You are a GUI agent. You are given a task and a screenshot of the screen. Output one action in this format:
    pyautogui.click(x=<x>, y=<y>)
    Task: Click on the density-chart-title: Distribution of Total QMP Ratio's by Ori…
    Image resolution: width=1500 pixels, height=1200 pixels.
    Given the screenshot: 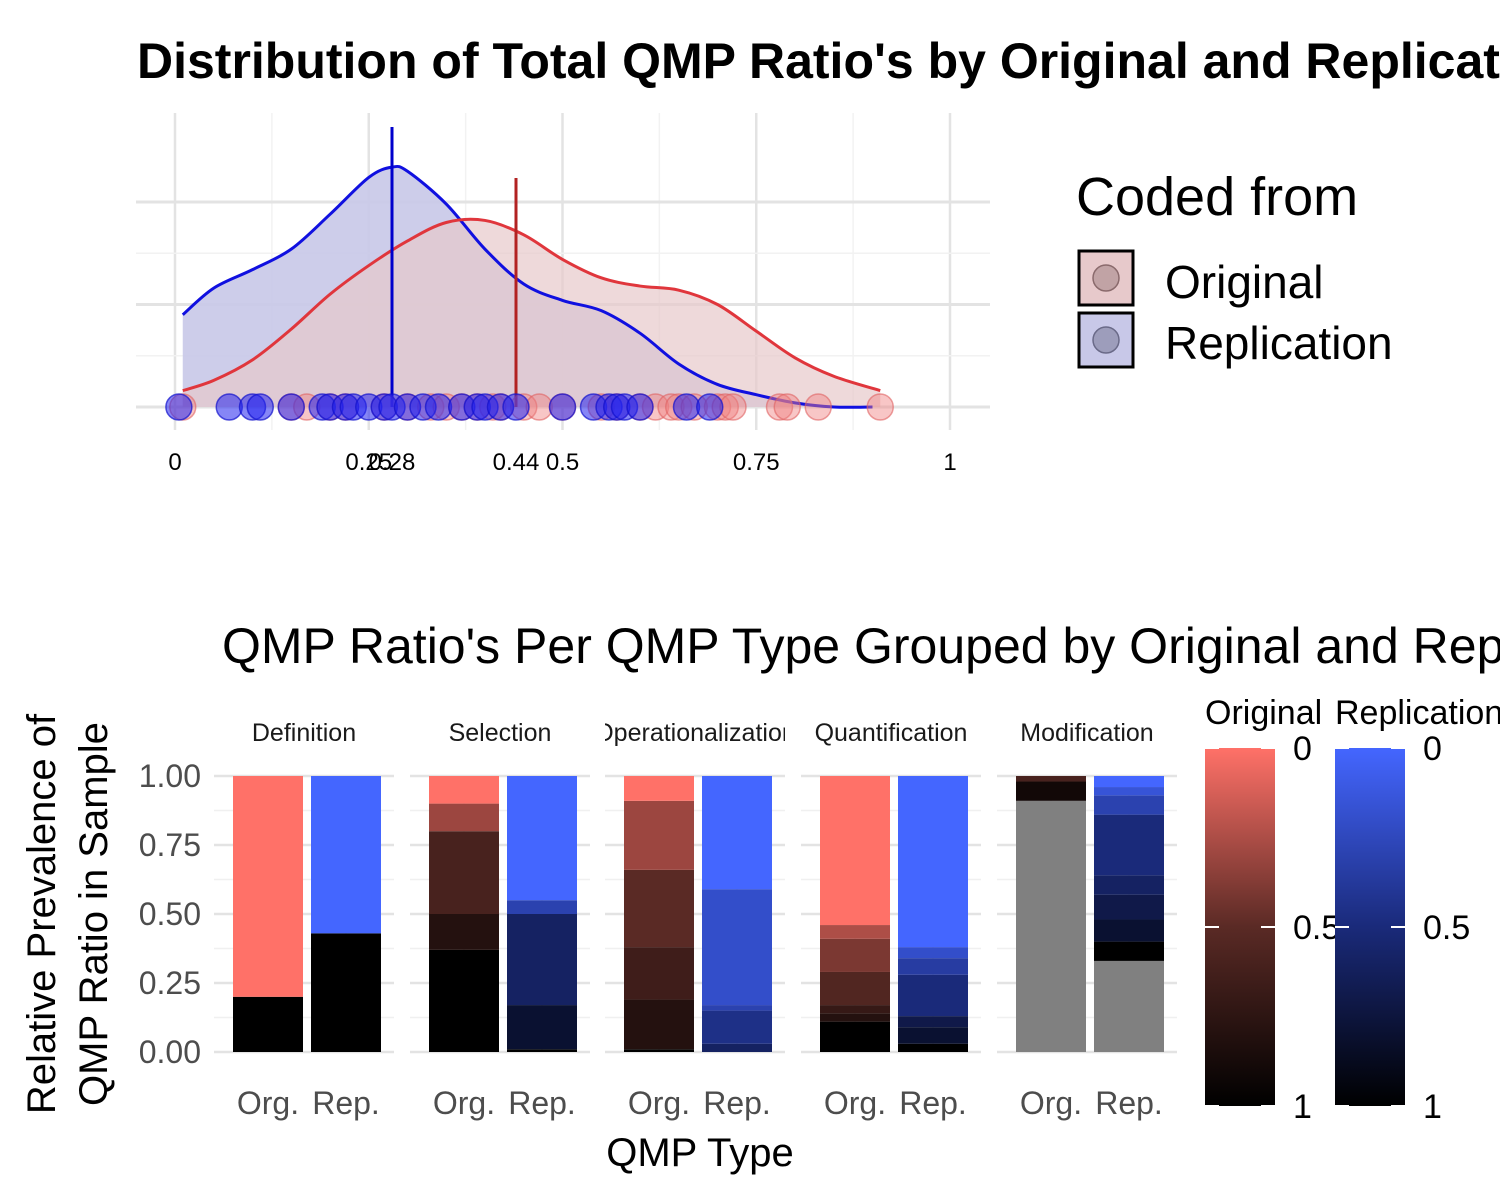 What is the action you would take?
    pyautogui.click(x=818, y=61)
    